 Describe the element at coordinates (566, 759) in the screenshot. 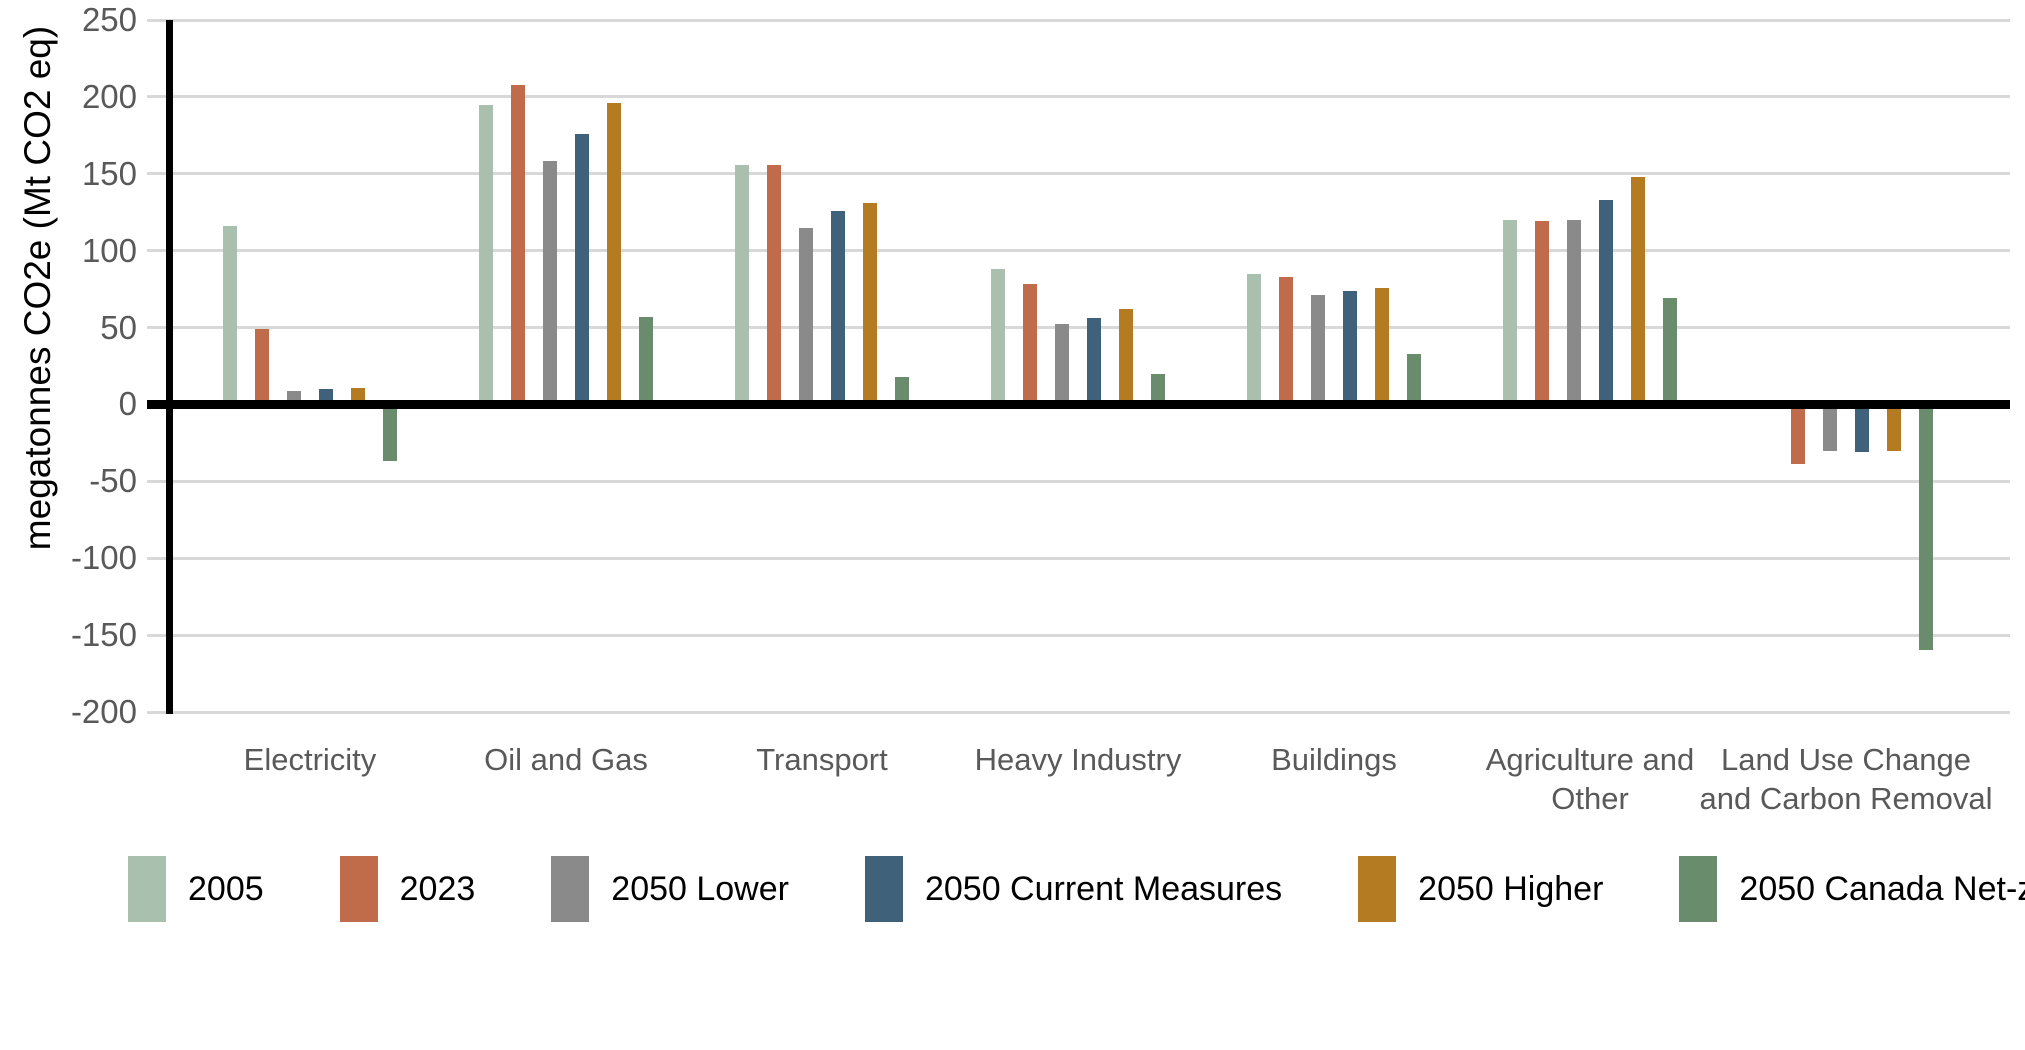

I see `x-category-label: Oil and Gas` at that location.